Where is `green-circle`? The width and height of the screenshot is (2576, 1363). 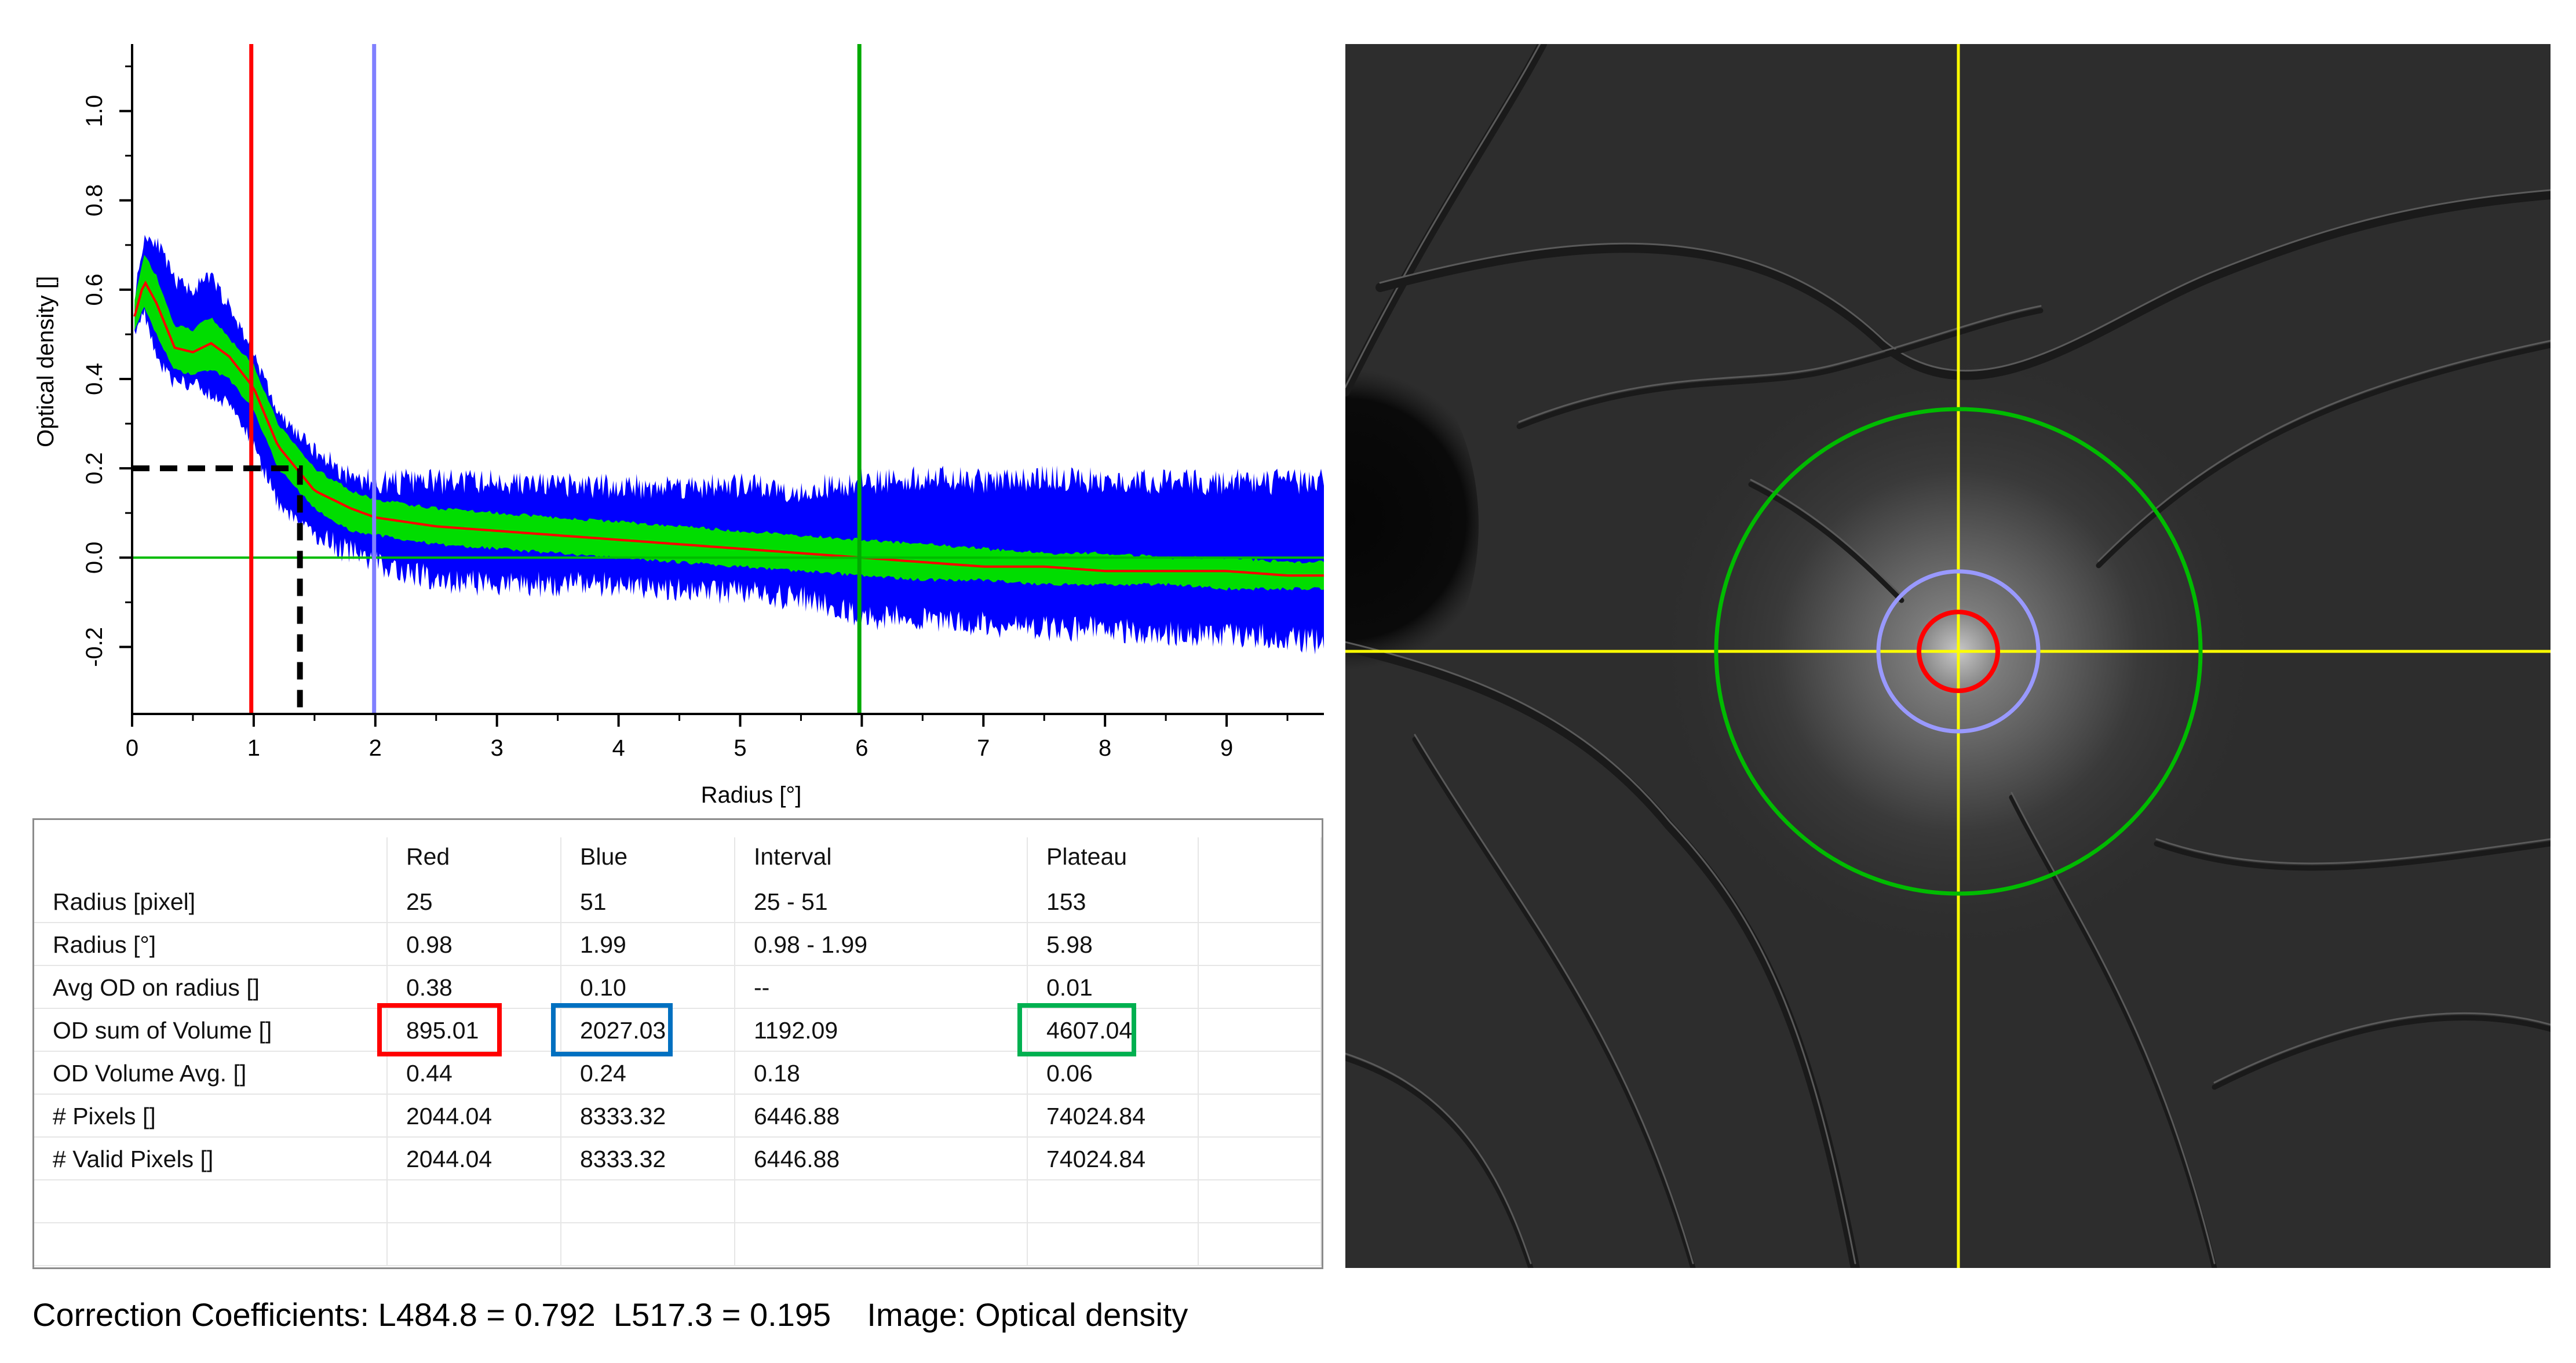
green-circle is located at coordinates (1958, 651).